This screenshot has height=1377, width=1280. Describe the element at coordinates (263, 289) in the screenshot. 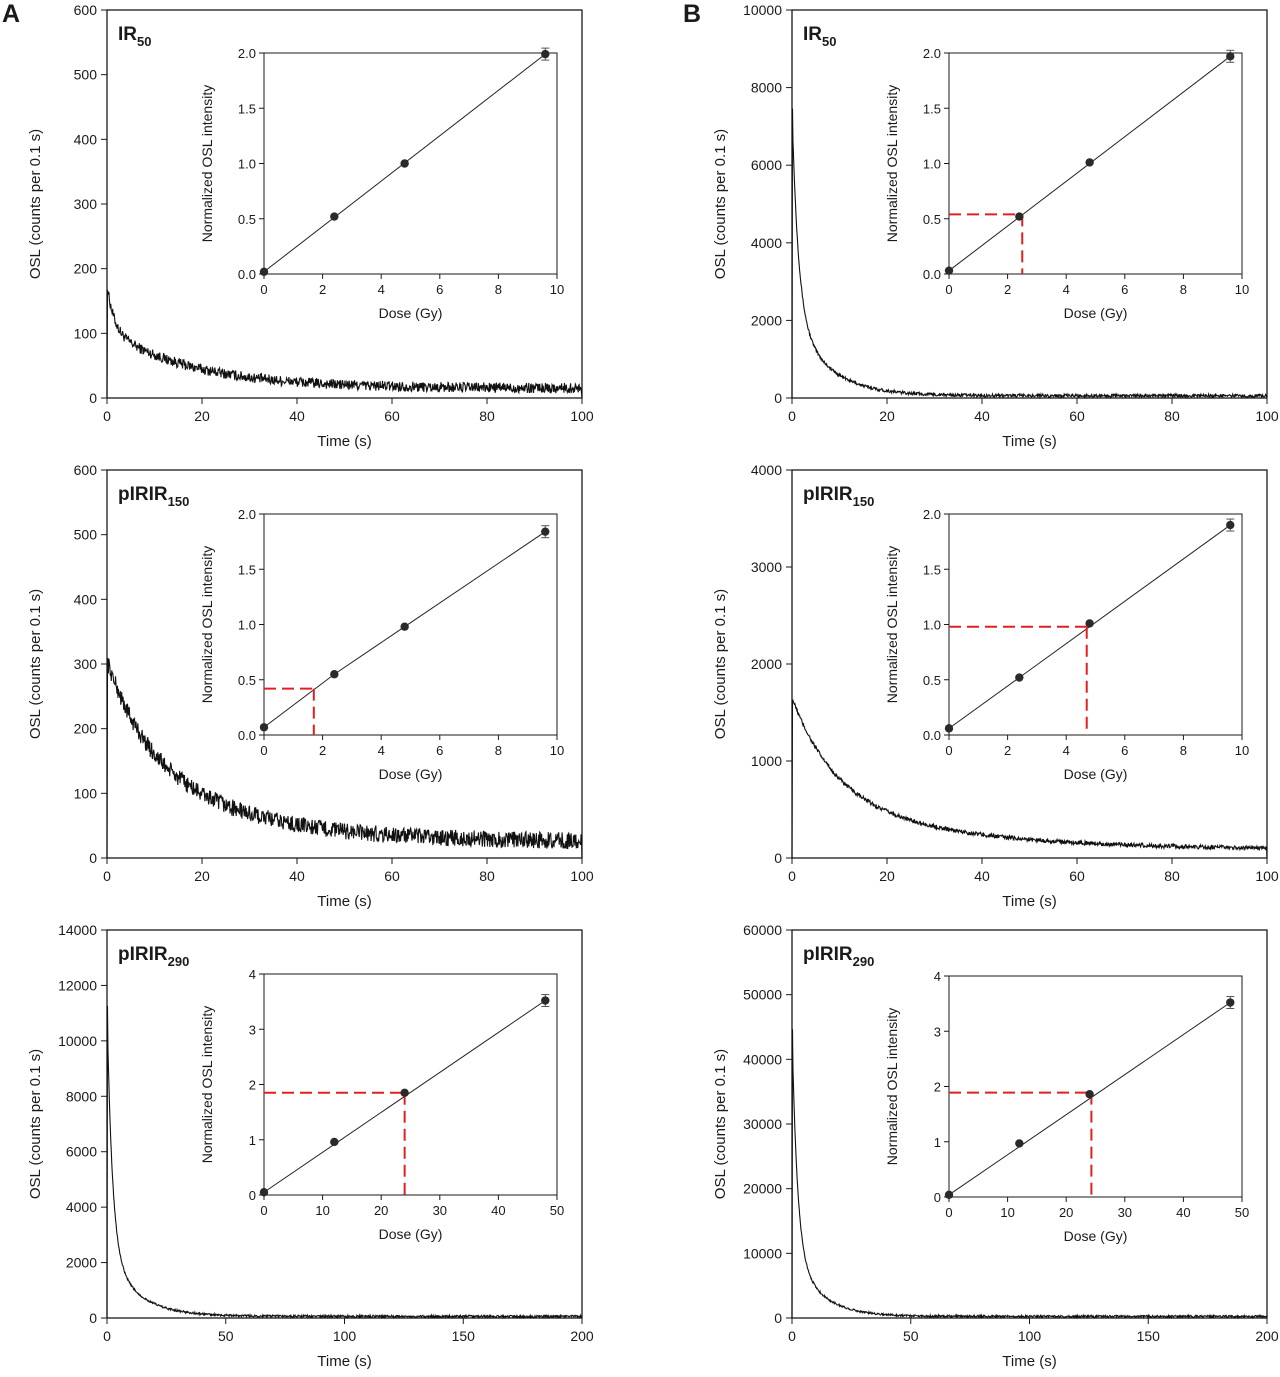

I see `inset-x-tick-label: 0` at that location.